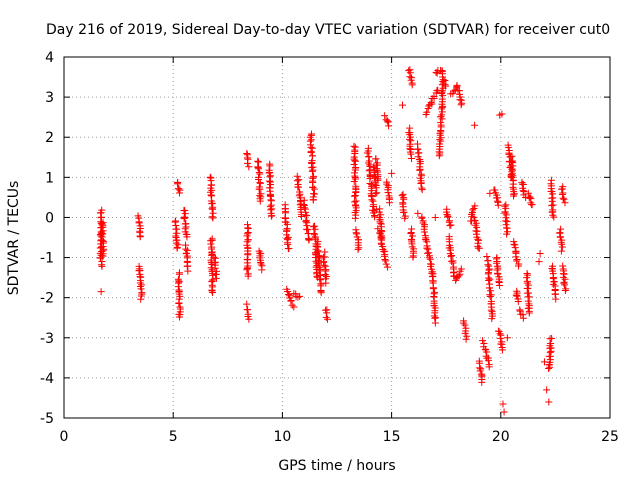 The height and width of the screenshot is (480, 640). Describe the element at coordinates (610, 437) in the screenshot. I see `x-tick-label: 25` at that location.